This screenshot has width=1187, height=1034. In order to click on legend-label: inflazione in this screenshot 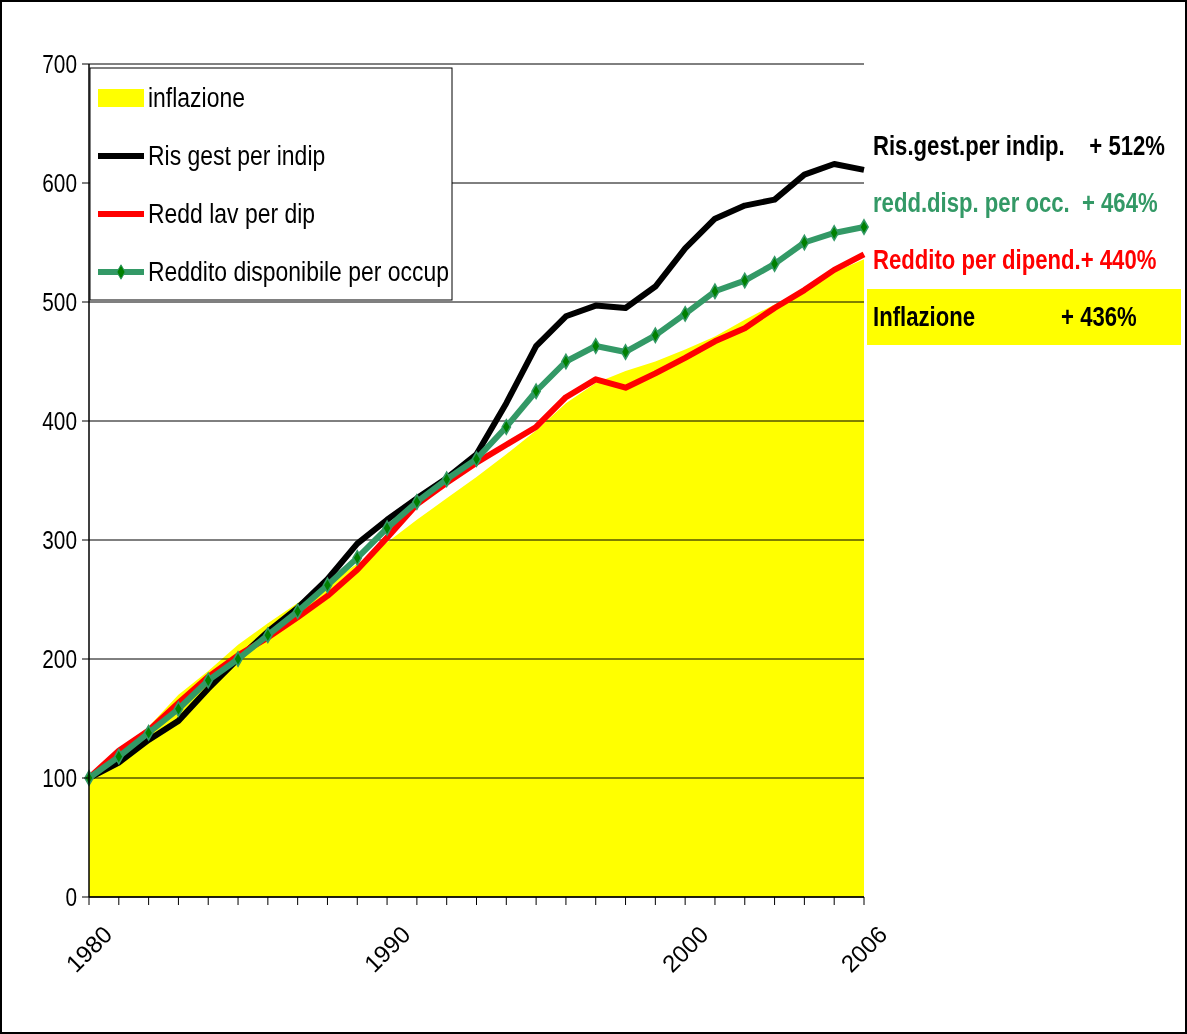, I will do `click(196, 97)`.